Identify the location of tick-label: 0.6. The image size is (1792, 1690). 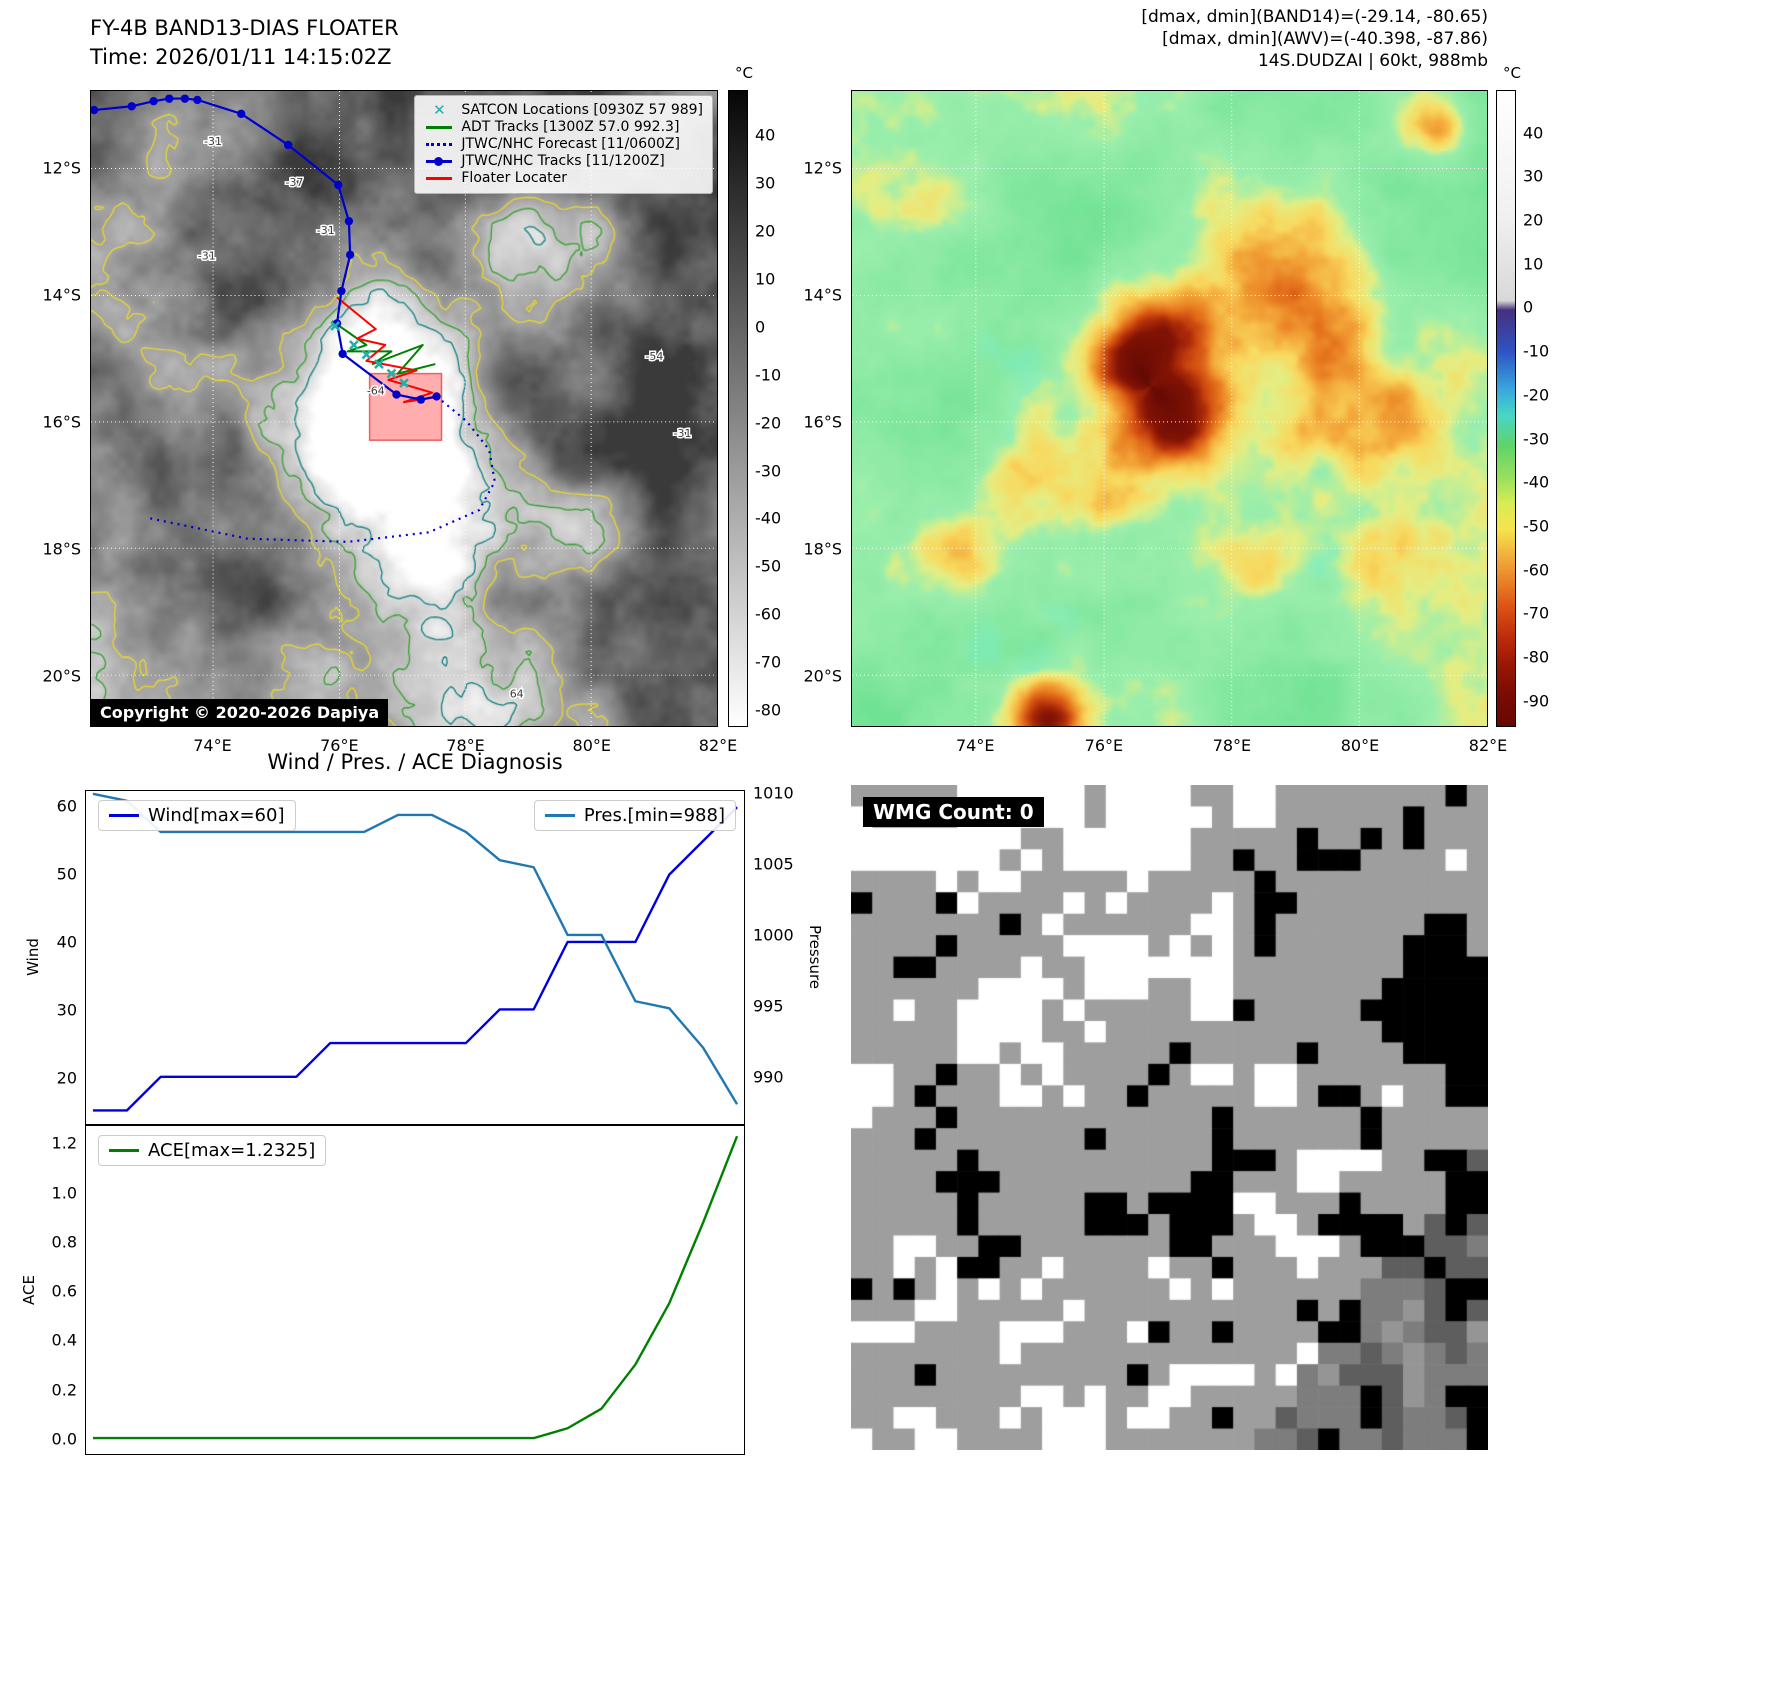
(64, 1291).